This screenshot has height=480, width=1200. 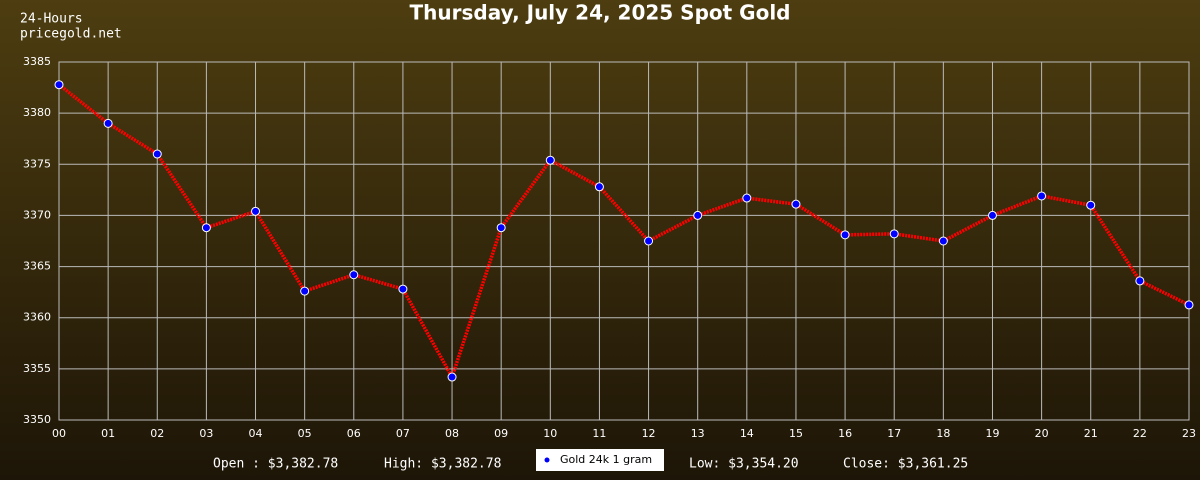 What do you see at coordinates (992, 433) in the screenshot?
I see `x-tick-label: 19` at bounding box center [992, 433].